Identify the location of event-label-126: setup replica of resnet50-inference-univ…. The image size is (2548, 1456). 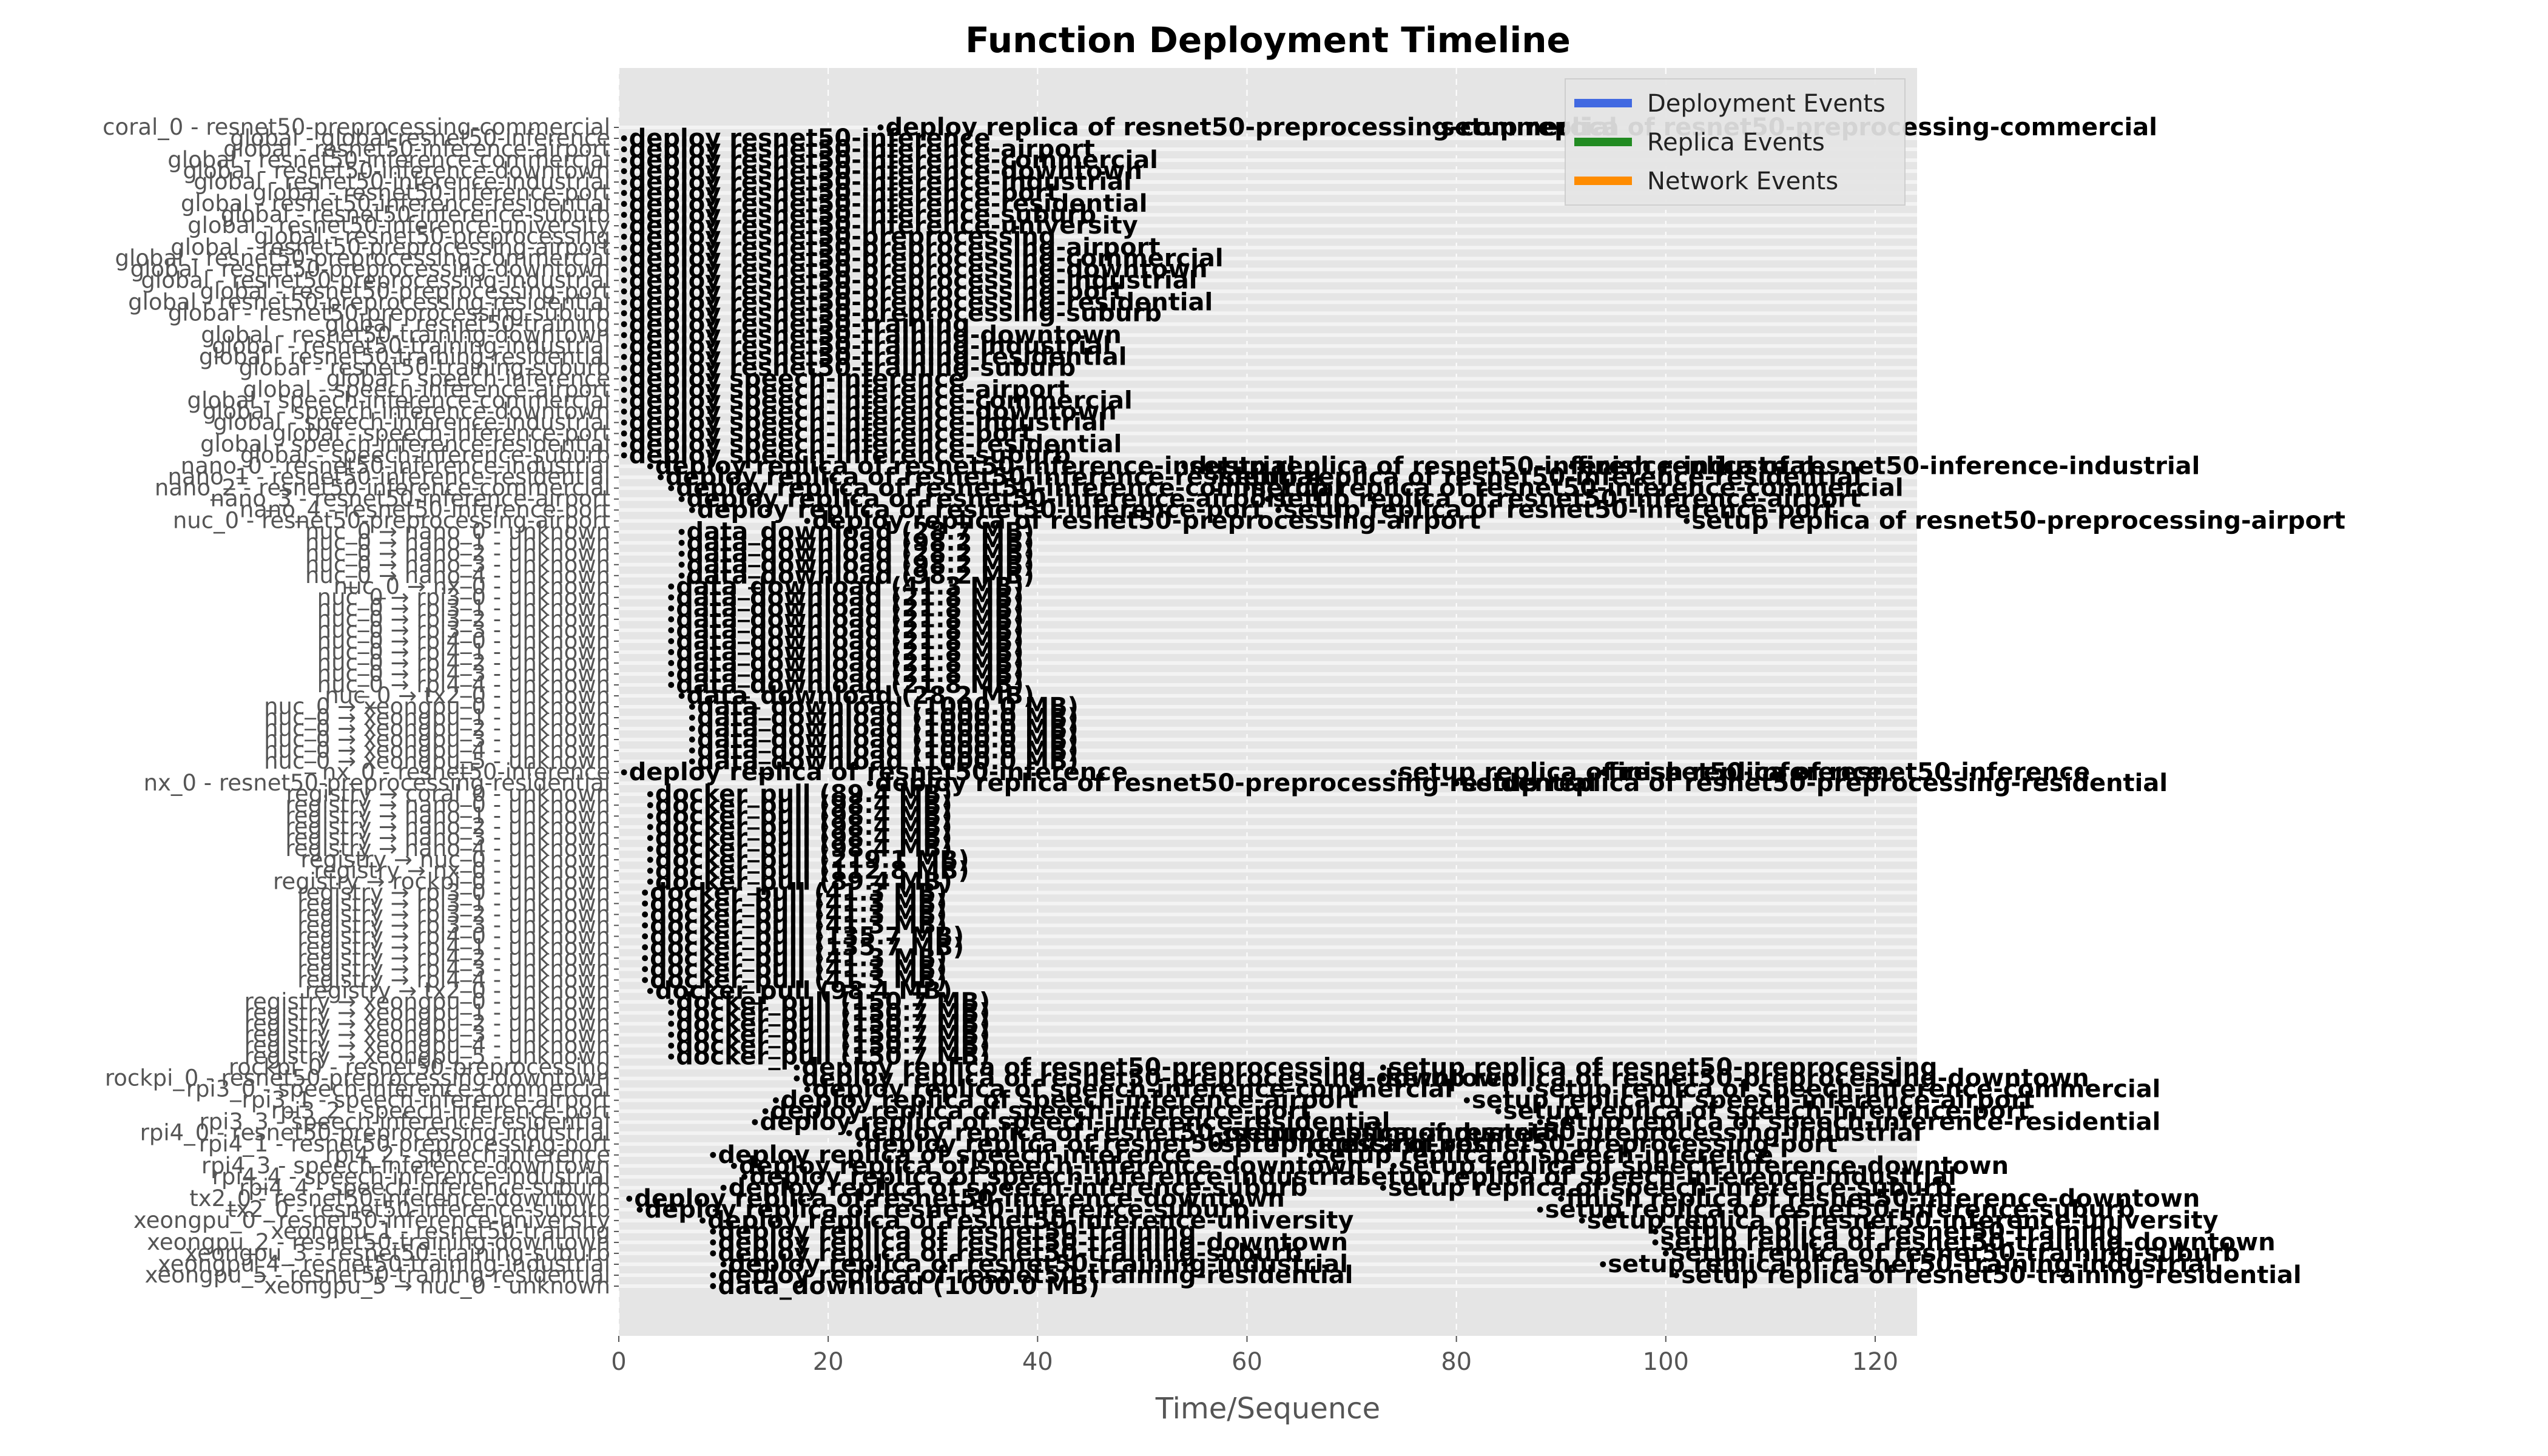
(1903, 1221).